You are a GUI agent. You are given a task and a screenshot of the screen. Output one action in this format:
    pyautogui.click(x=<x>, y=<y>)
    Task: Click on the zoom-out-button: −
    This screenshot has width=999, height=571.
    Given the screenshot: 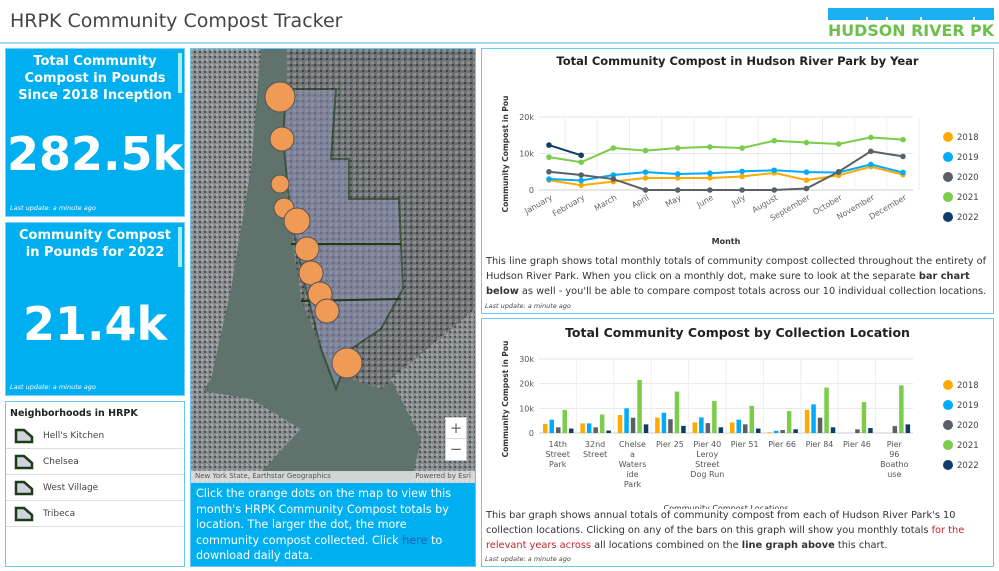 What is the action you would take?
    pyautogui.click(x=456, y=449)
    